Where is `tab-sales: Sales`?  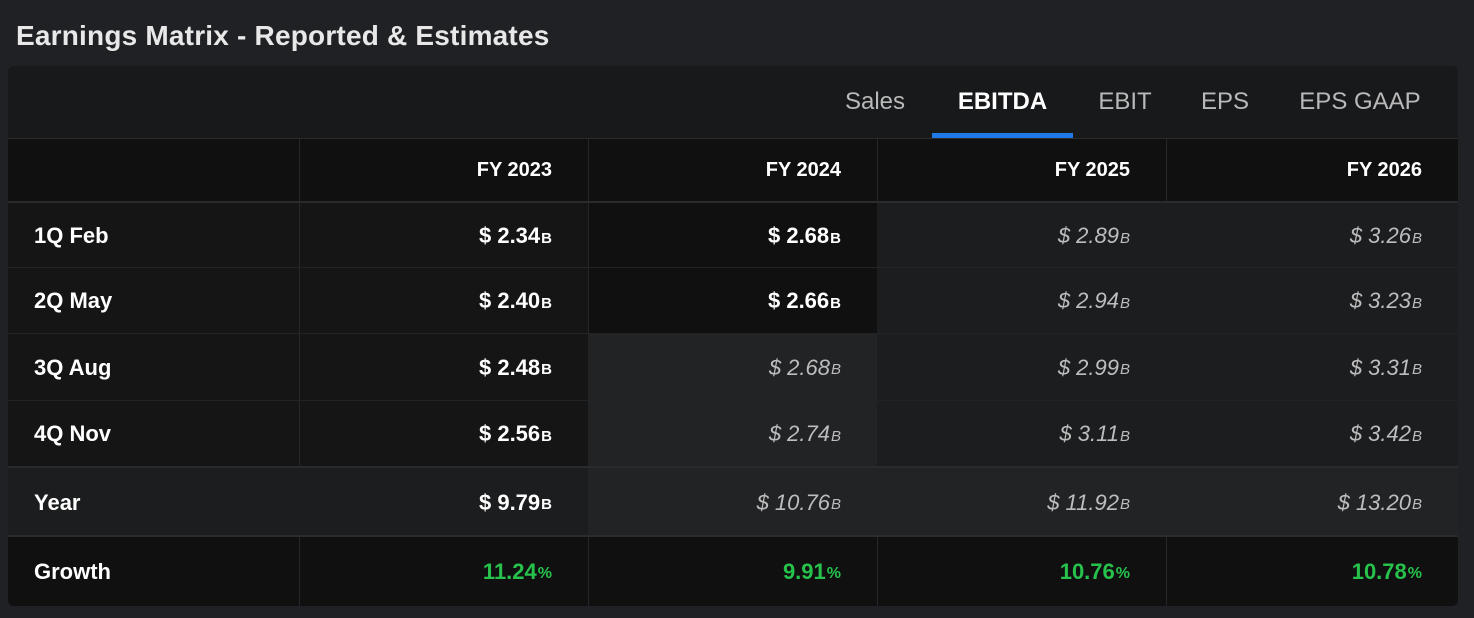
tab-sales: Sales is located at coordinates (875, 113).